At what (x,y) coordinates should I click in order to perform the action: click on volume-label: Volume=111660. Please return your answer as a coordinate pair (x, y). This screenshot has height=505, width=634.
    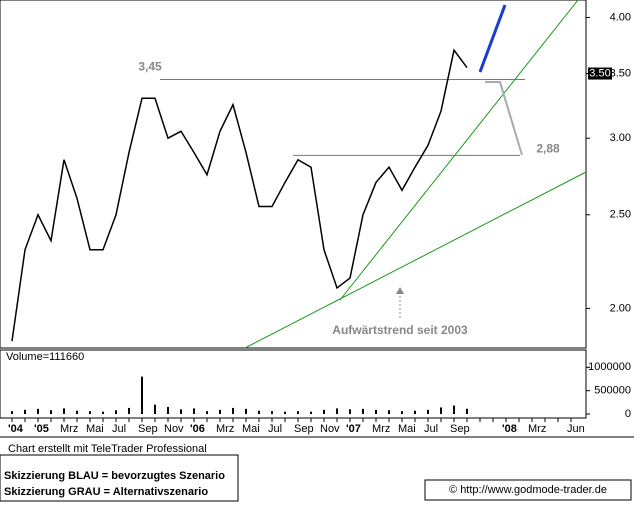
    Looking at the image, I should click on (45, 357).